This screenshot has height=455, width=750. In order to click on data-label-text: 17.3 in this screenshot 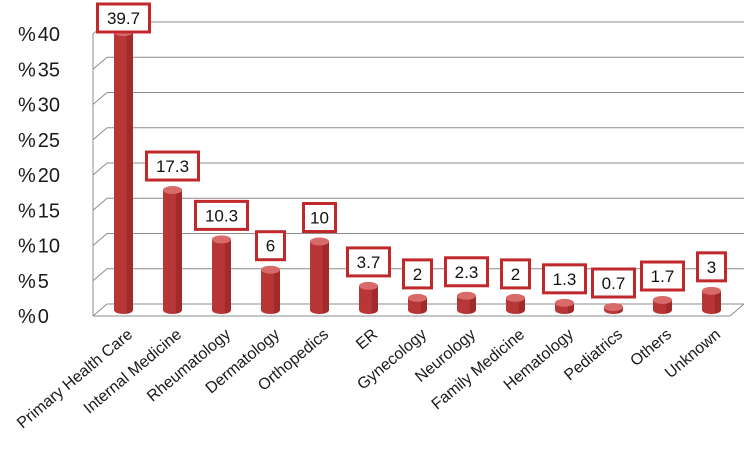, I will do `click(172, 166)`.